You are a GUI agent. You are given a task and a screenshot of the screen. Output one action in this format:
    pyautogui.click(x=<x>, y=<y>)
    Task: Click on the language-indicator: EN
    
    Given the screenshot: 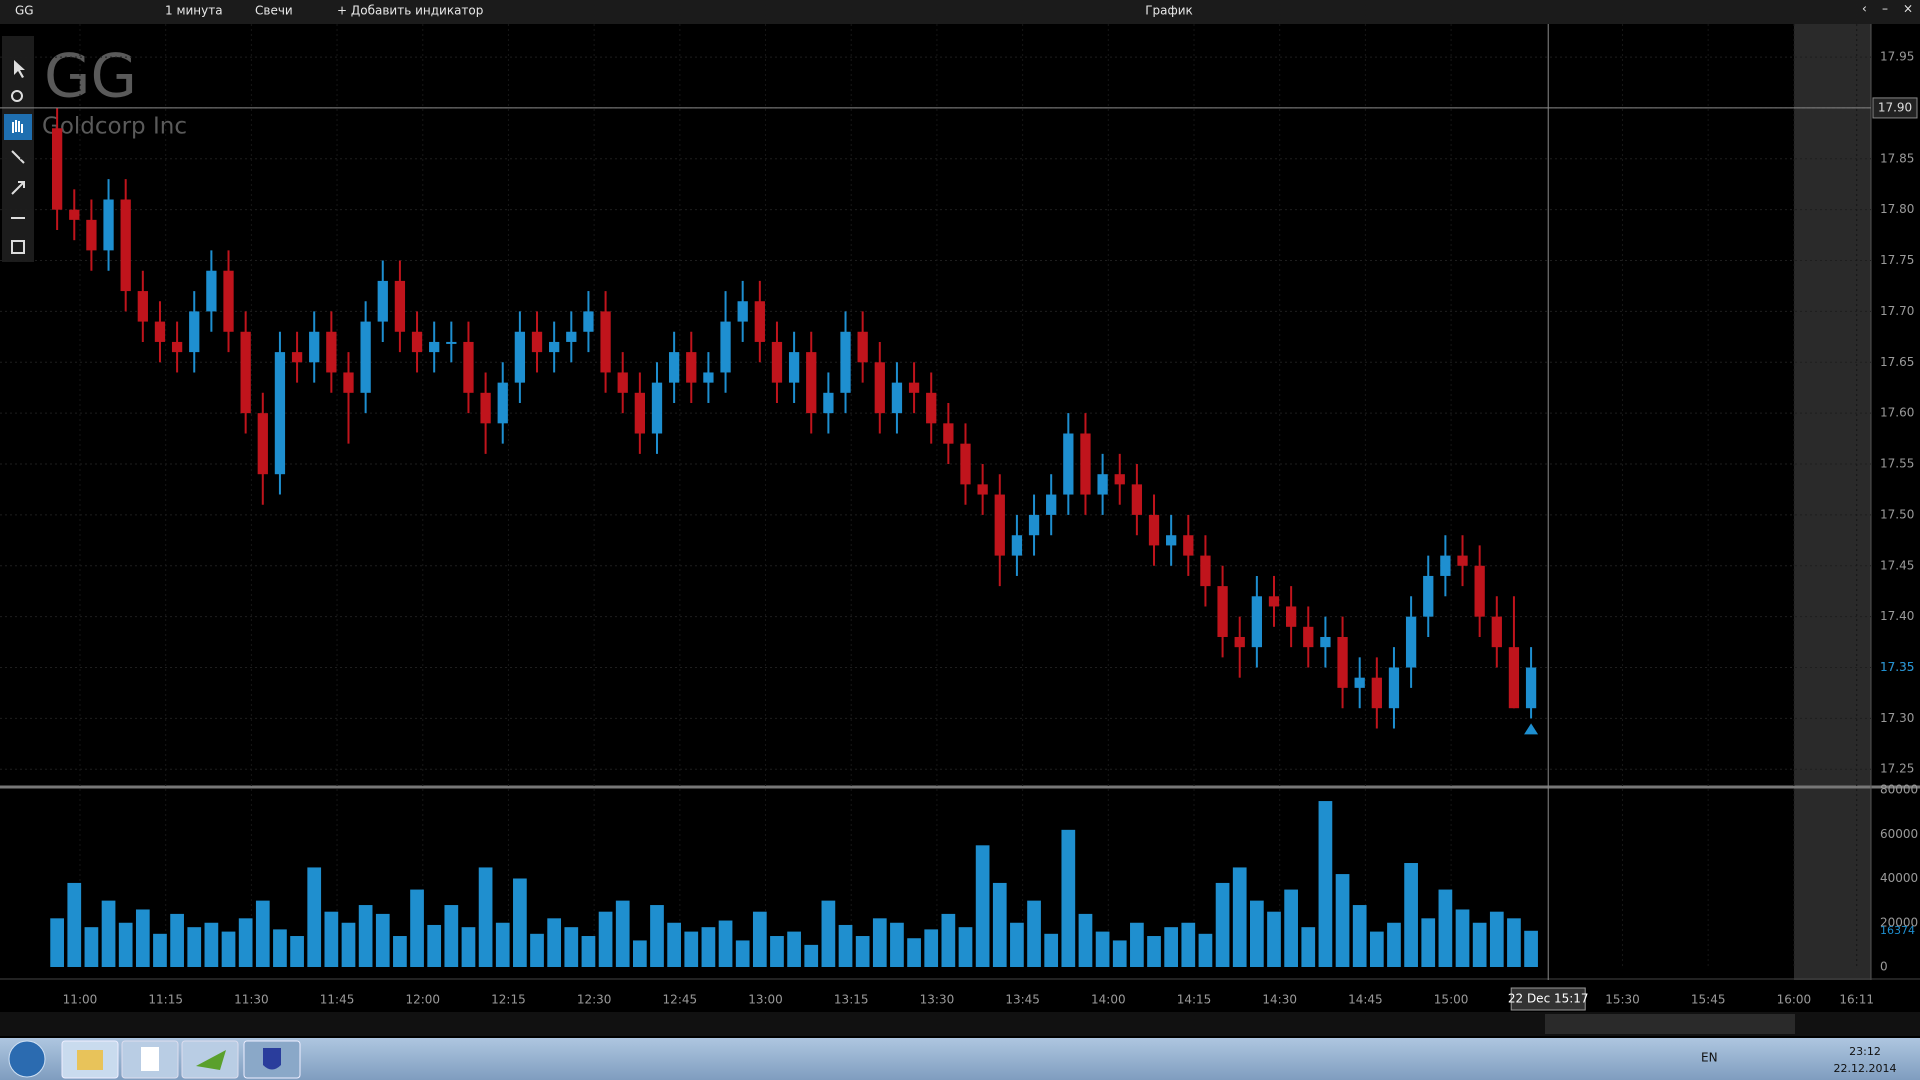 What is the action you would take?
    pyautogui.click(x=1709, y=1058)
    